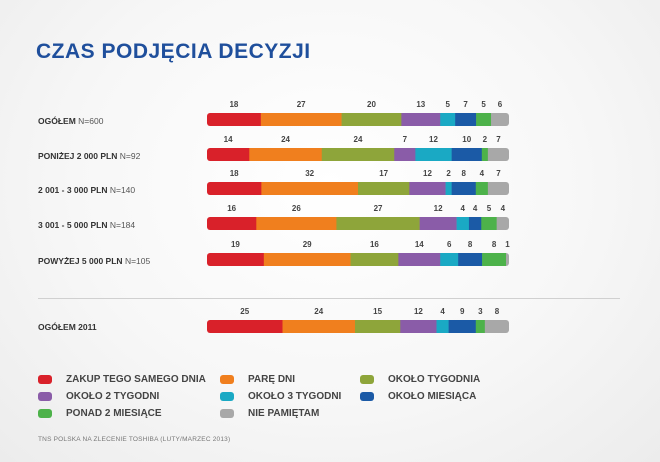  I want to click on data-label: 29, so click(307, 244).